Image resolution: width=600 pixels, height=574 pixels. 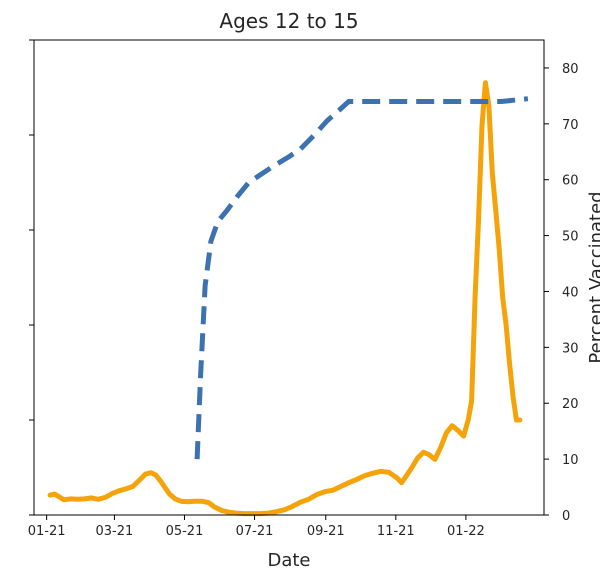 What do you see at coordinates (396, 531) in the screenshot?
I see `x-tick-label: 11-21` at bounding box center [396, 531].